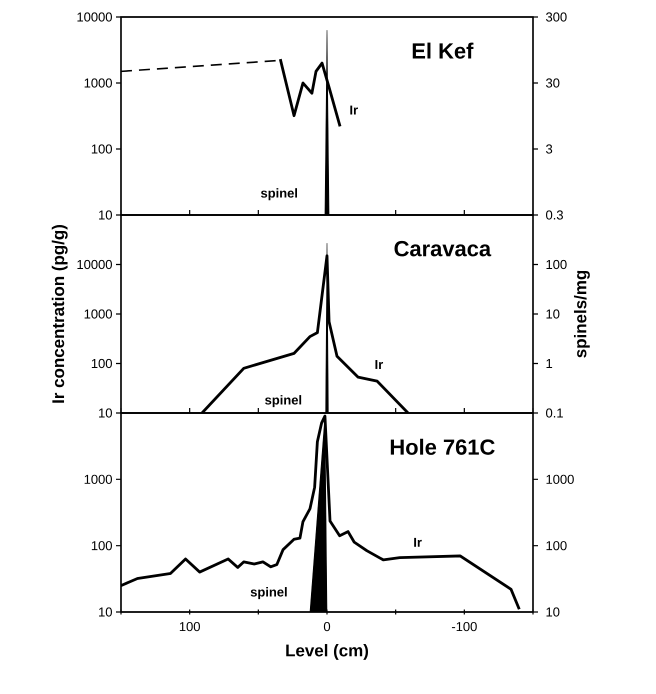  What do you see at coordinates (549, 363) in the screenshot?
I see `y-tick-label: 1` at bounding box center [549, 363].